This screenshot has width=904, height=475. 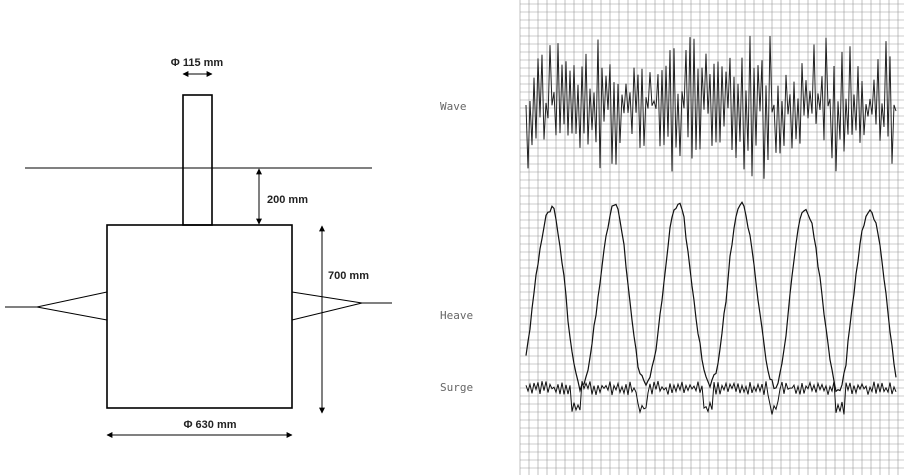 I want to click on mast, so click(x=197, y=160).